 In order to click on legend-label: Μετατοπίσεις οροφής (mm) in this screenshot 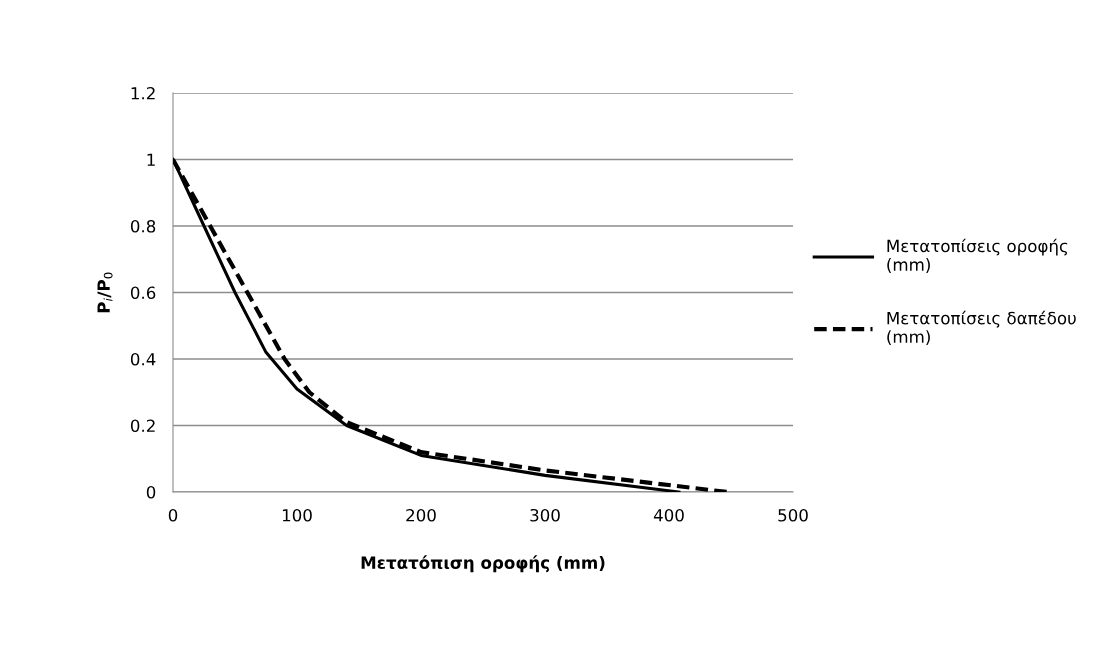, I will do `click(977, 255)`.